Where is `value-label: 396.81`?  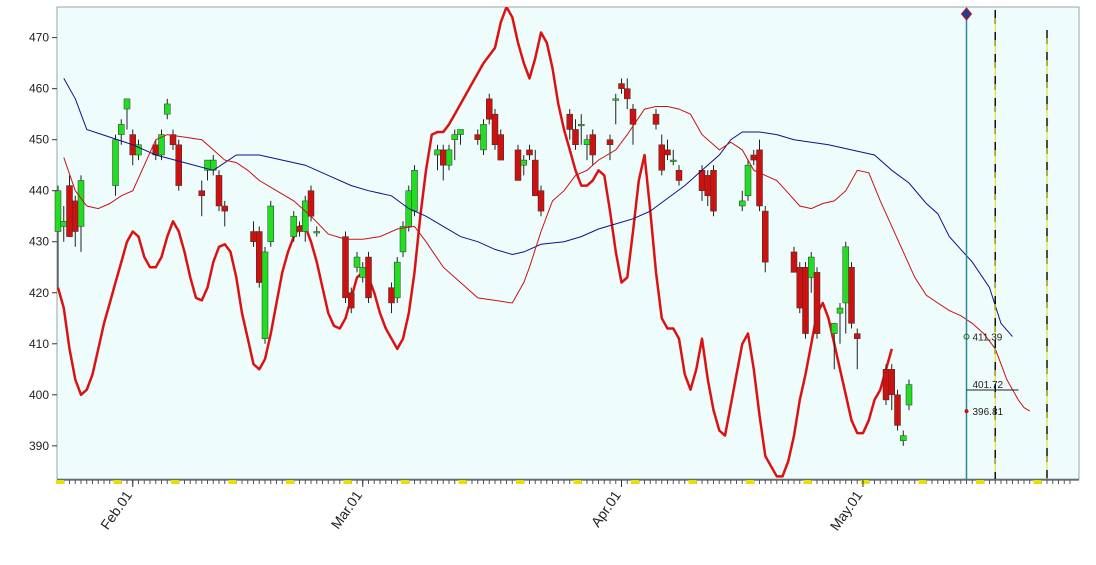 value-label: 396.81 is located at coordinates (988, 412).